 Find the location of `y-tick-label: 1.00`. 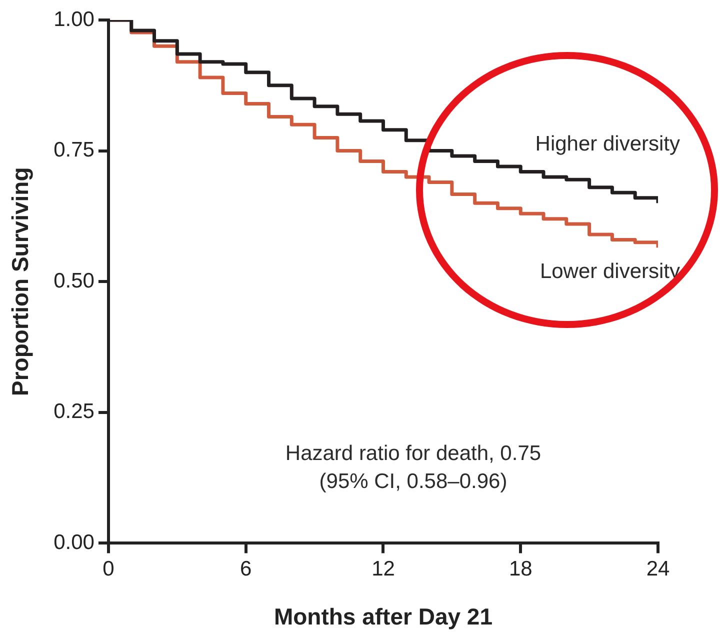

y-tick-label: 1.00 is located at coordinates (74, 19).